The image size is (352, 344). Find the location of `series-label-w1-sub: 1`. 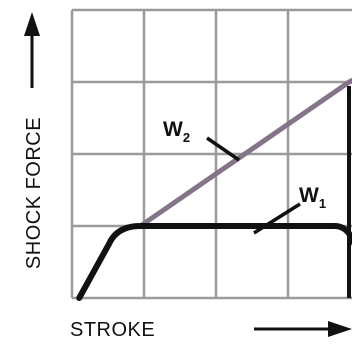

series-label-w1-sub: 1 is located at coordinates (322, 203).